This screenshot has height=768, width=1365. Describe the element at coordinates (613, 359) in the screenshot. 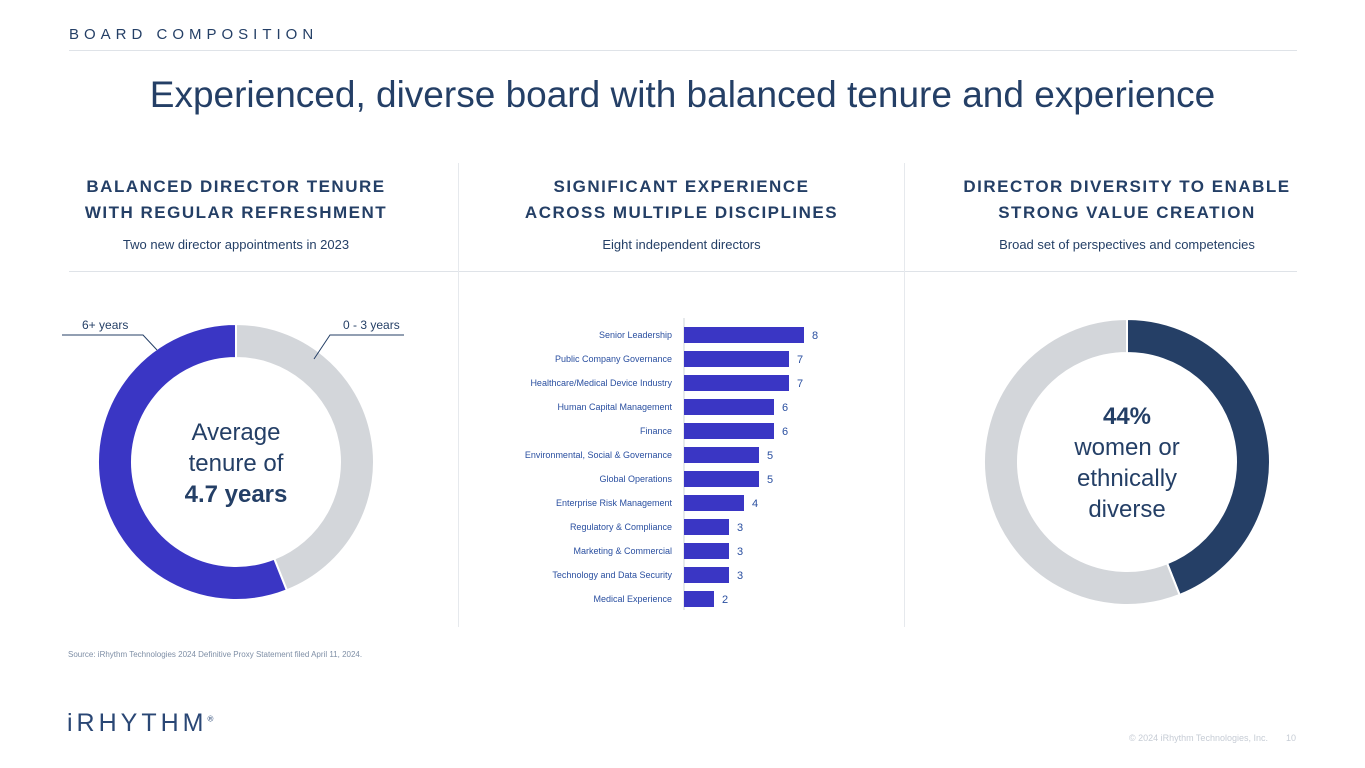

I see `bar-category-label: Public Company Governance` at that location.